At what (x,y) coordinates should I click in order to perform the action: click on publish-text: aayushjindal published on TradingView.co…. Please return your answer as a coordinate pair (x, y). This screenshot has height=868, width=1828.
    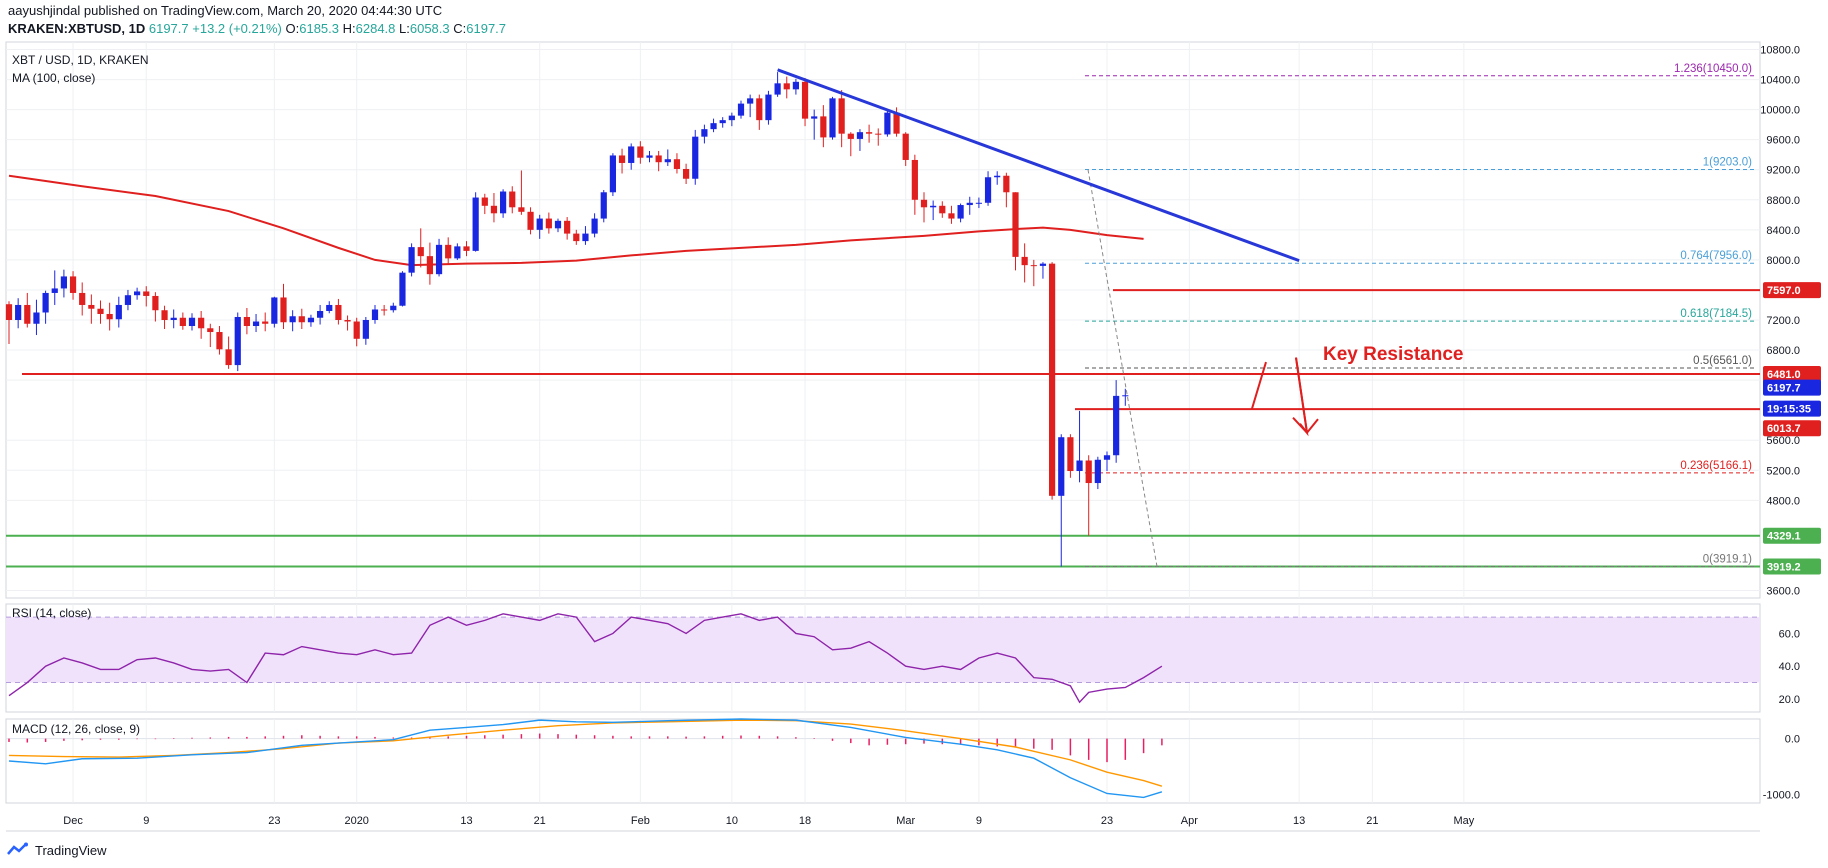
    Looking at the image, I should click on (225, 10).